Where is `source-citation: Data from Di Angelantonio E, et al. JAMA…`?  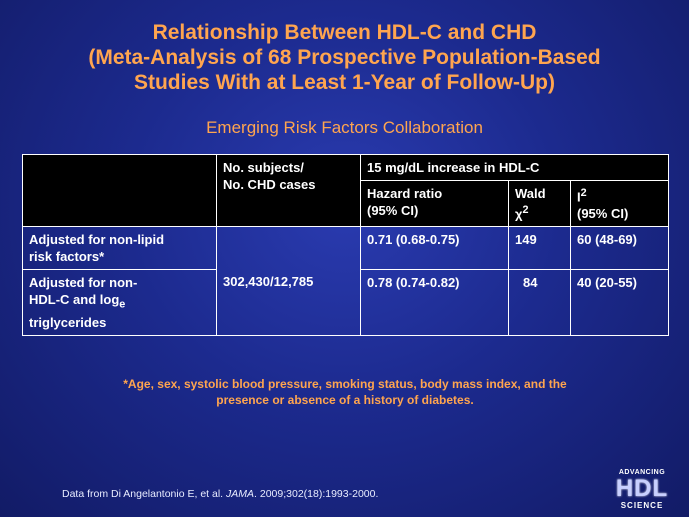
source-citation: Data from Di Angelantonio E, et al. JAMA… is located at coordinates (220, 494).